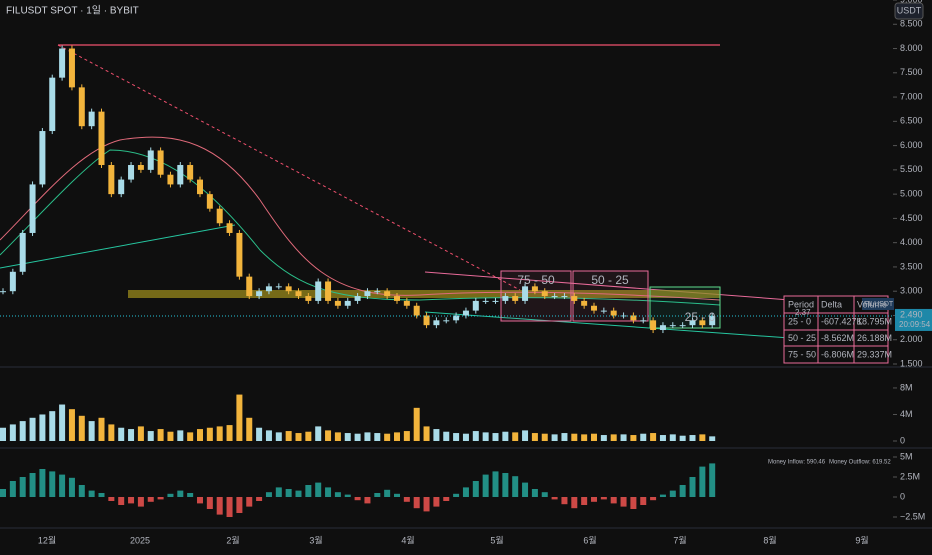  I want to click on y-tick-label: 1.500, so click(911, 363).